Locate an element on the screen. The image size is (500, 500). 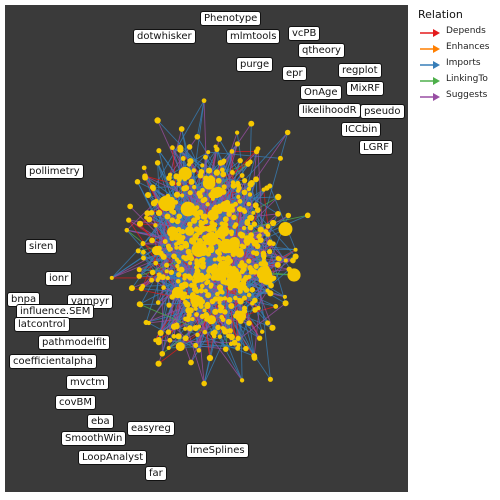
node-label: regplot is located at coordinates (360, 70).